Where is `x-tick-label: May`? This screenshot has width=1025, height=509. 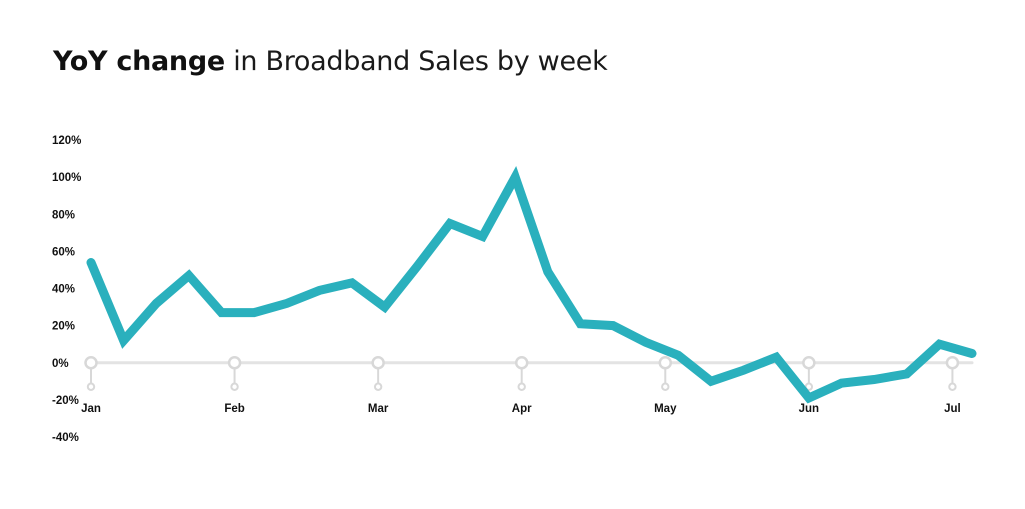 x-tick-label: May is located at coordinates (665, 409).